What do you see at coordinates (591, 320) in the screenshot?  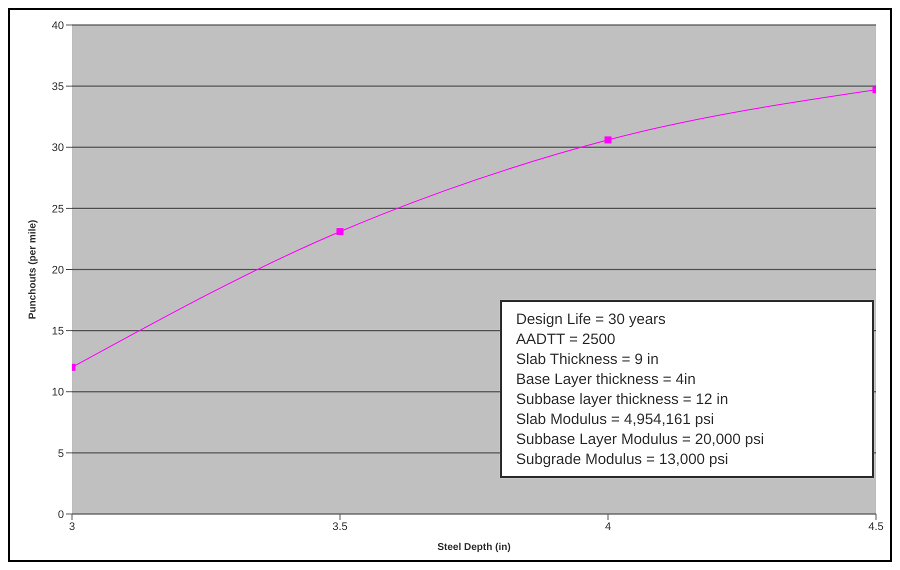 I see `annotation: Design Life = 30 years` at bounding box center [591, 320].